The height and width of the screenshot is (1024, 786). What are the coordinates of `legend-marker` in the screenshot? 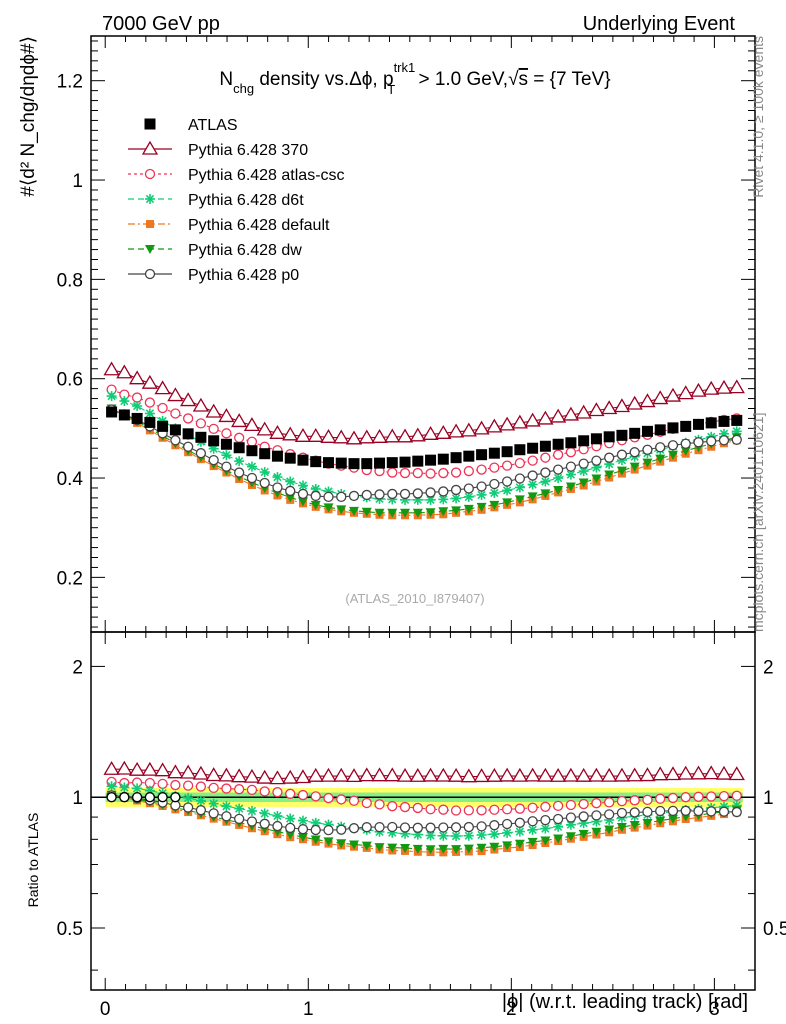 It's located at (150, 199).